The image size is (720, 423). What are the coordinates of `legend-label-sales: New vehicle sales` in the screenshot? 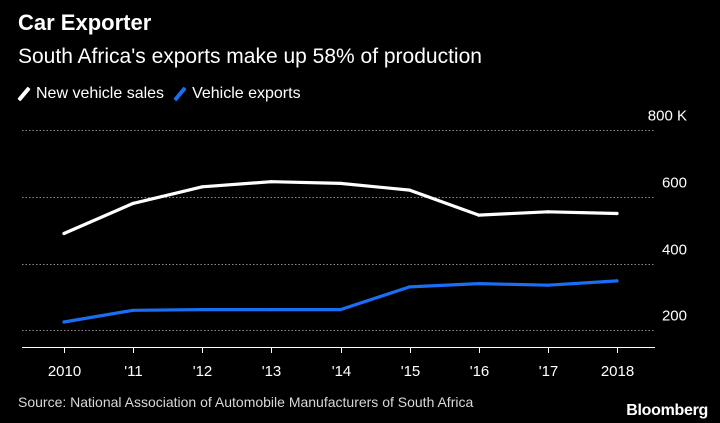 It's located at (100, 93).